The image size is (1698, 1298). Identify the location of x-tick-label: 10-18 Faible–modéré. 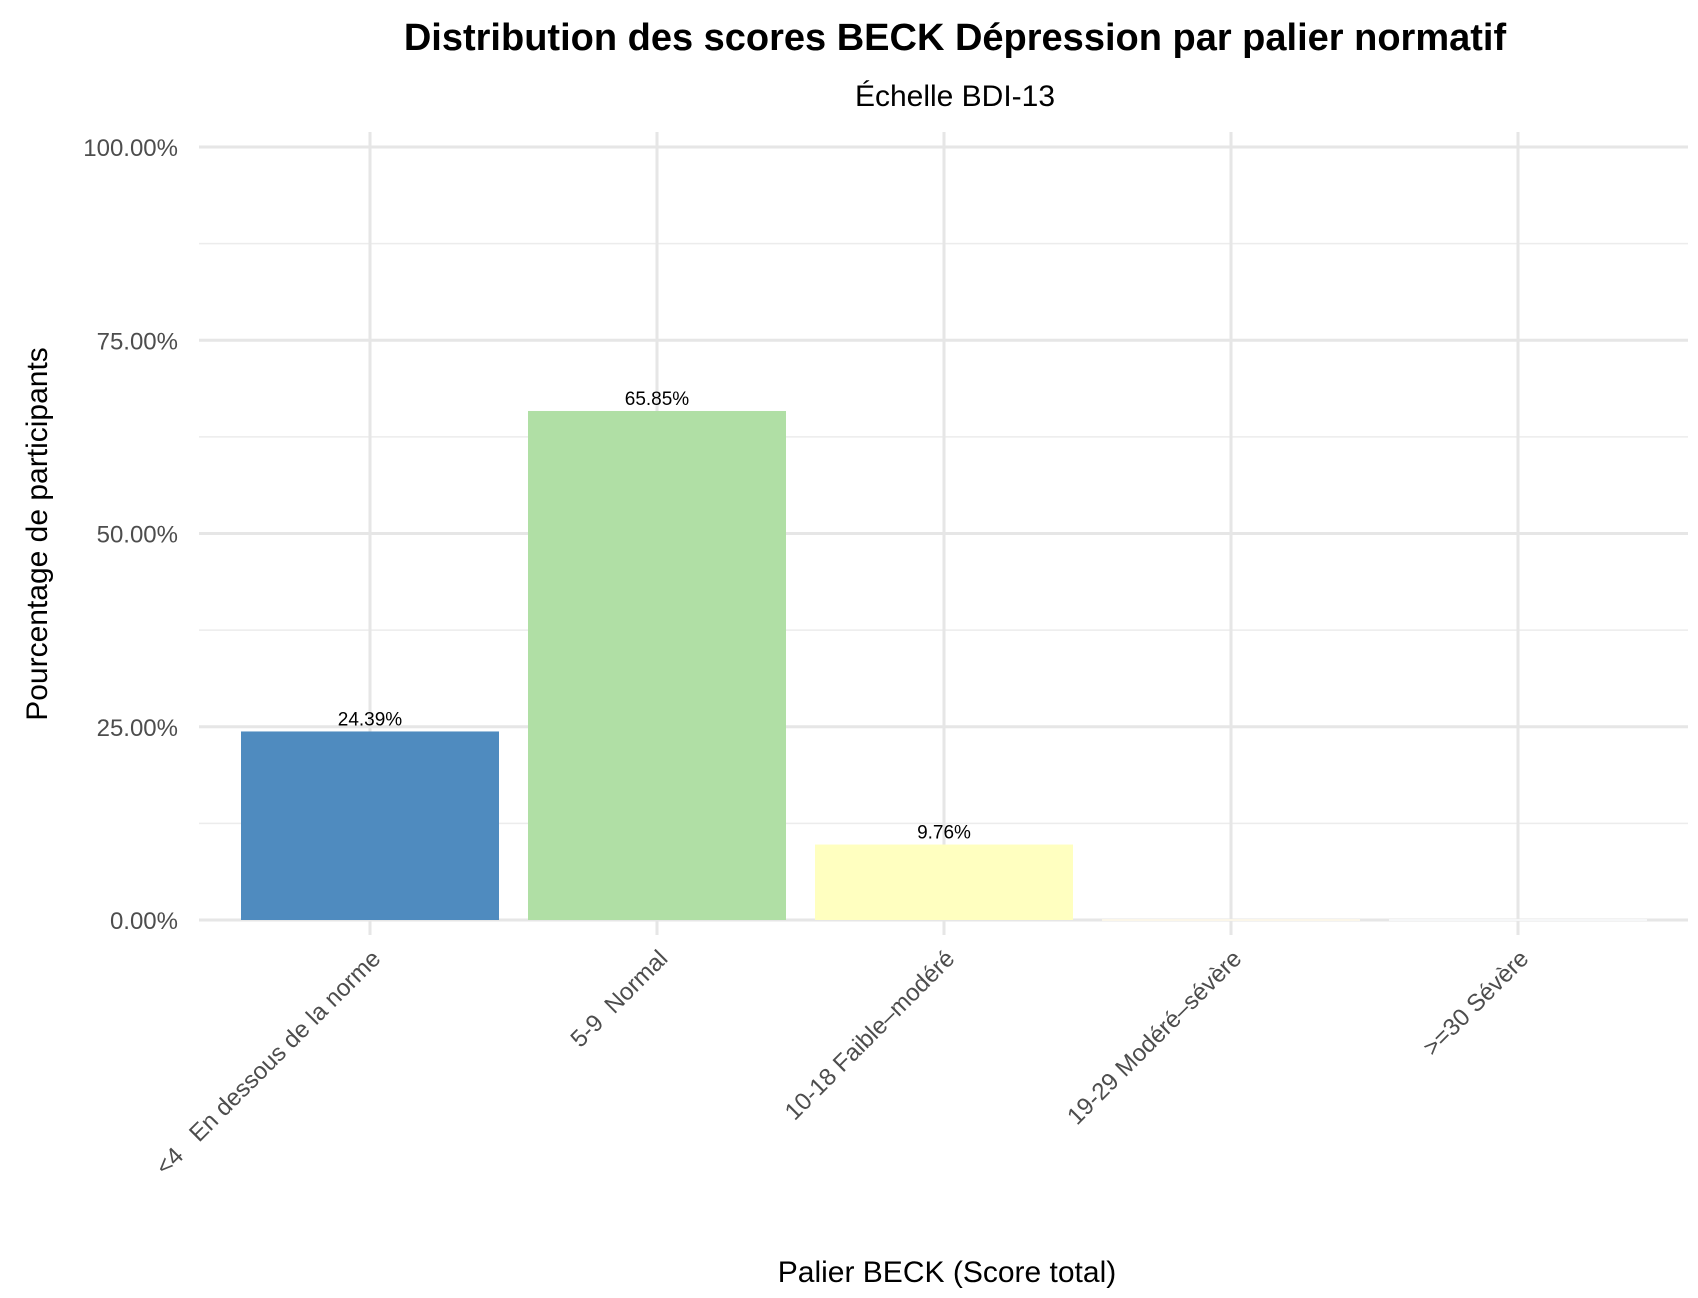
(870, 1035).